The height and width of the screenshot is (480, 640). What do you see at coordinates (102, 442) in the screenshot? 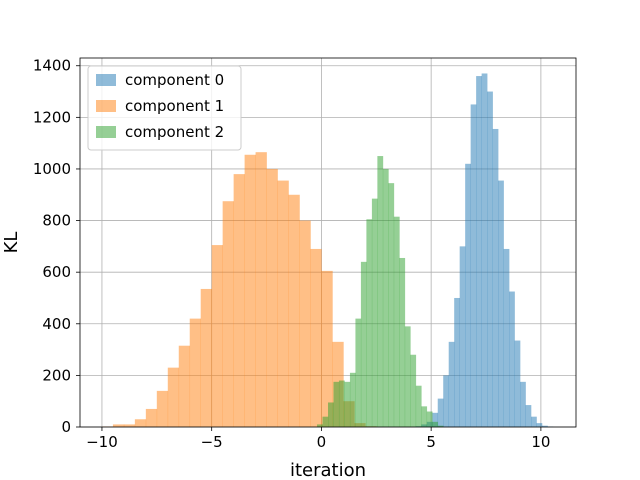
I see `x-tick-label: −10` at bounding box center [102, 442].